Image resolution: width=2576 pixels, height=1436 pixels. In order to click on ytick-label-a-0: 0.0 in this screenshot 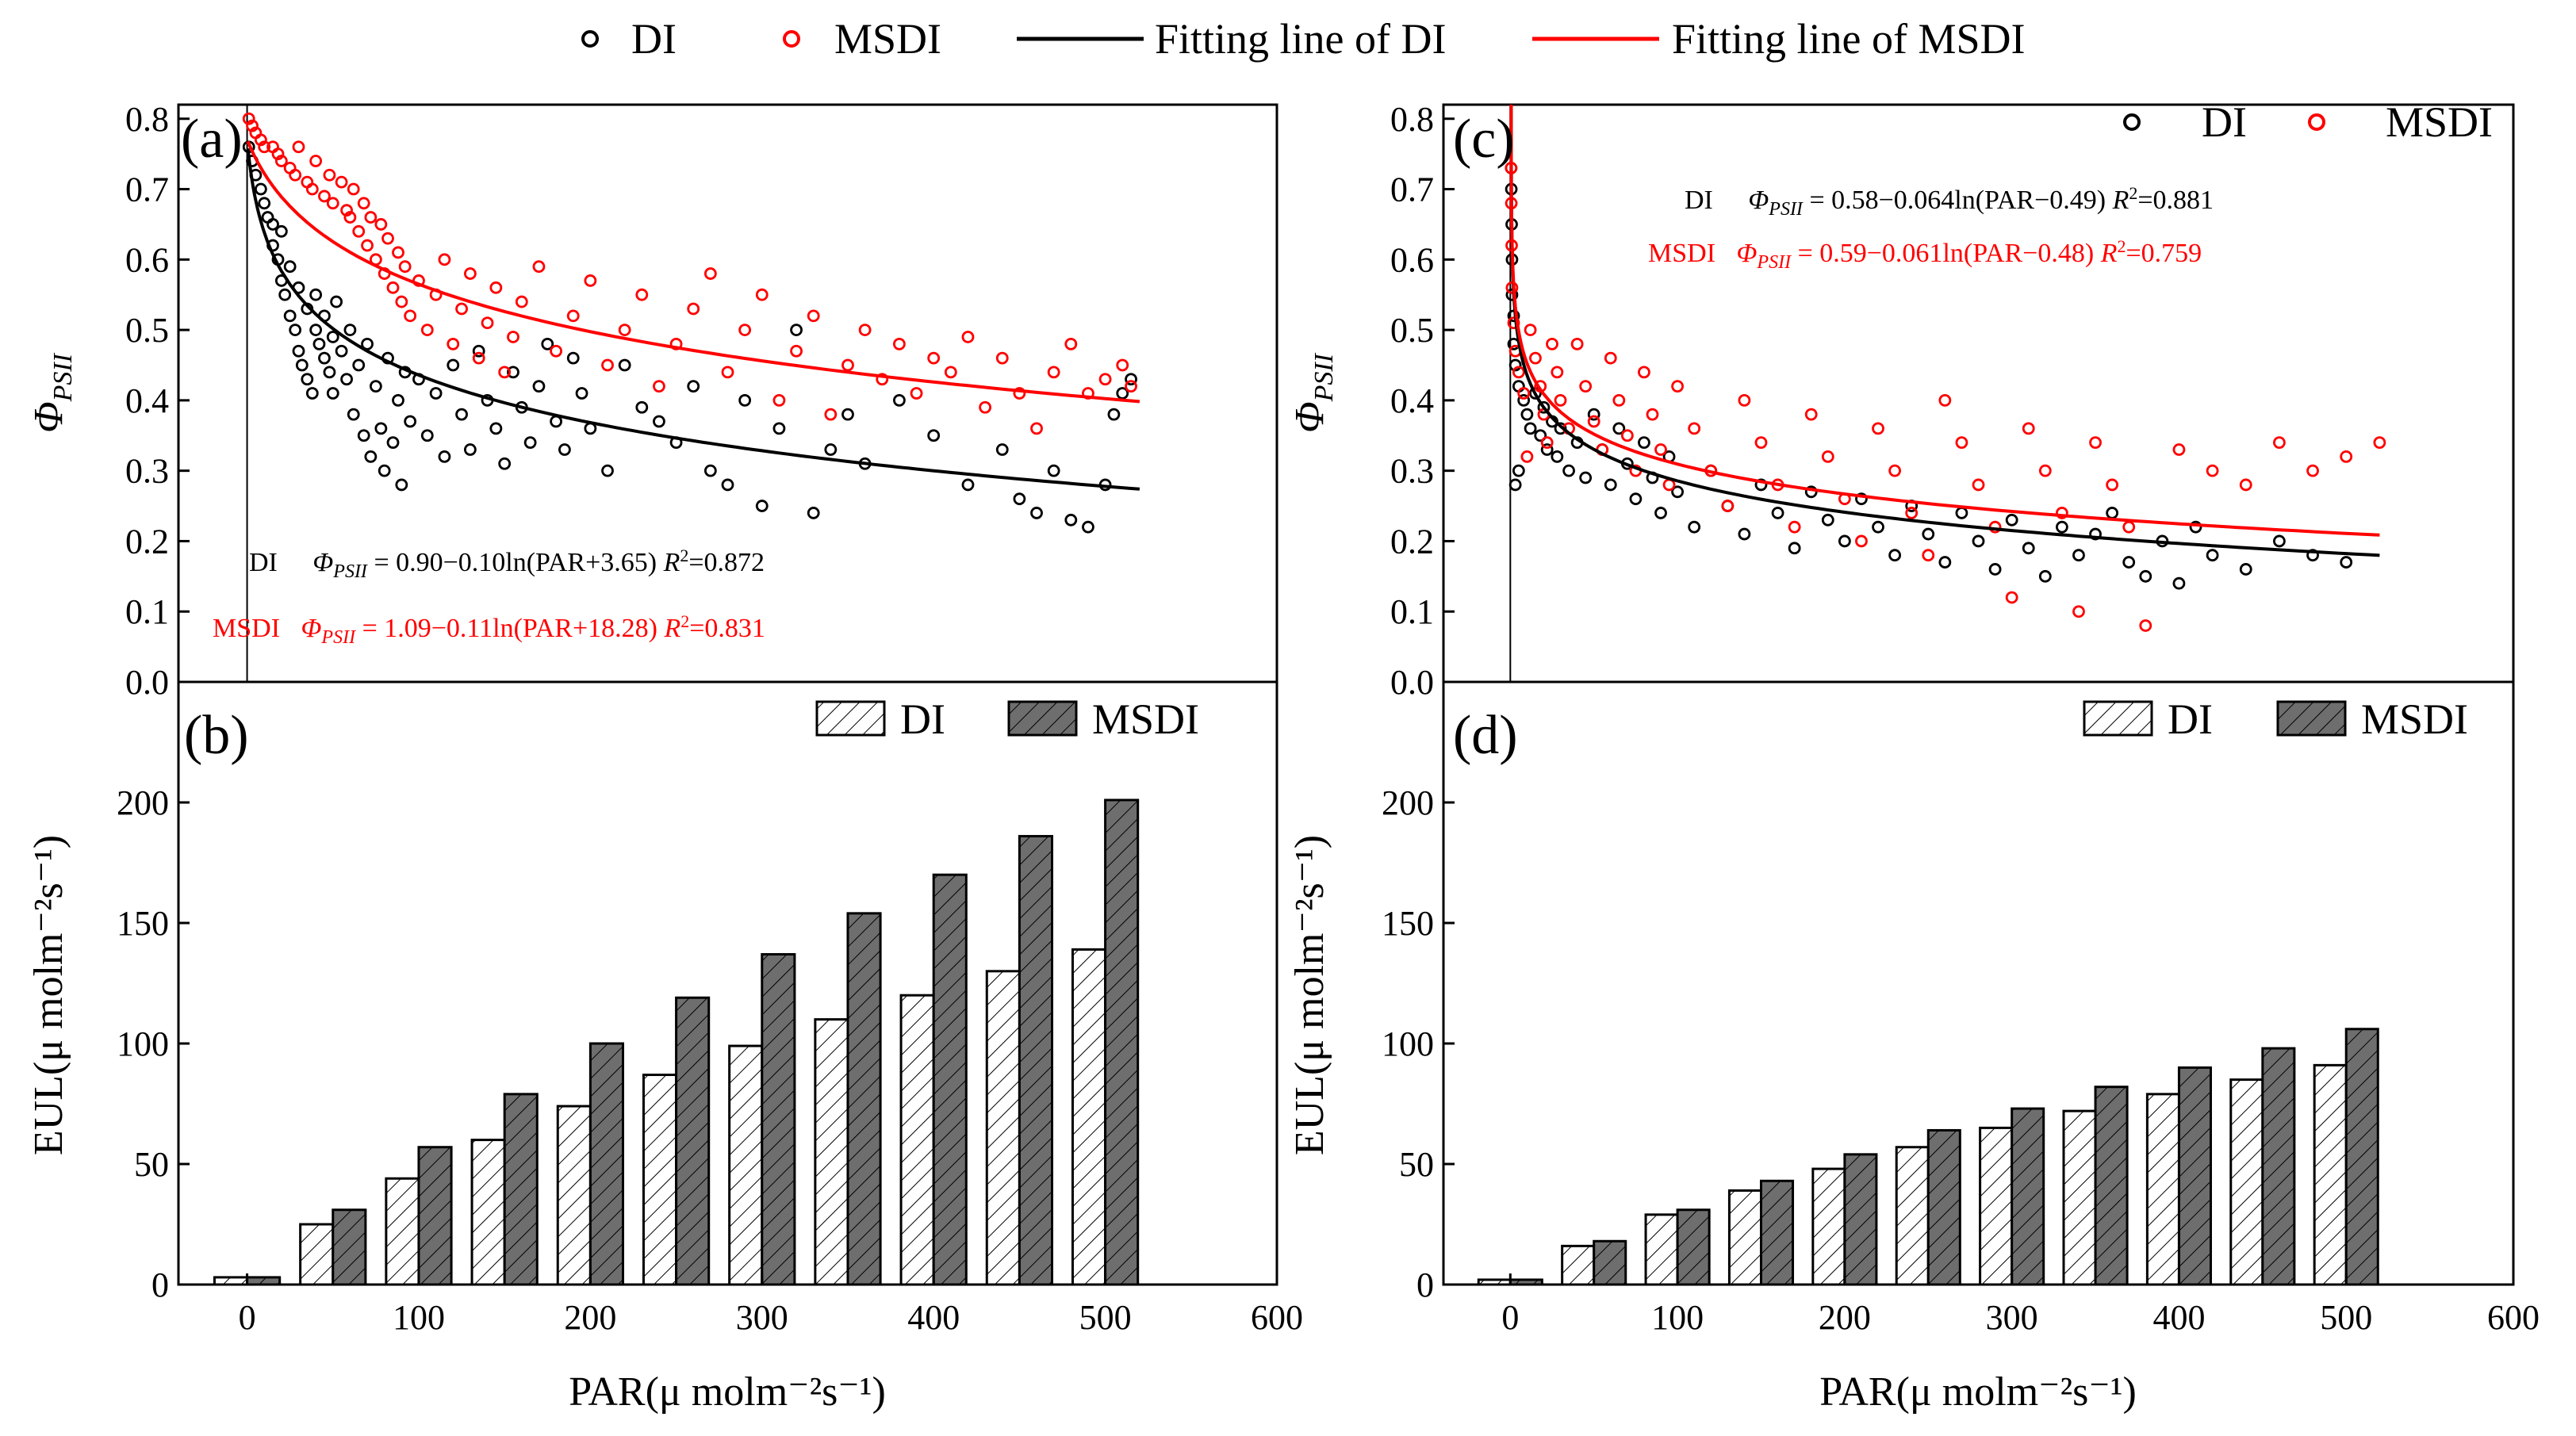, I will do `click(147, 682)`.